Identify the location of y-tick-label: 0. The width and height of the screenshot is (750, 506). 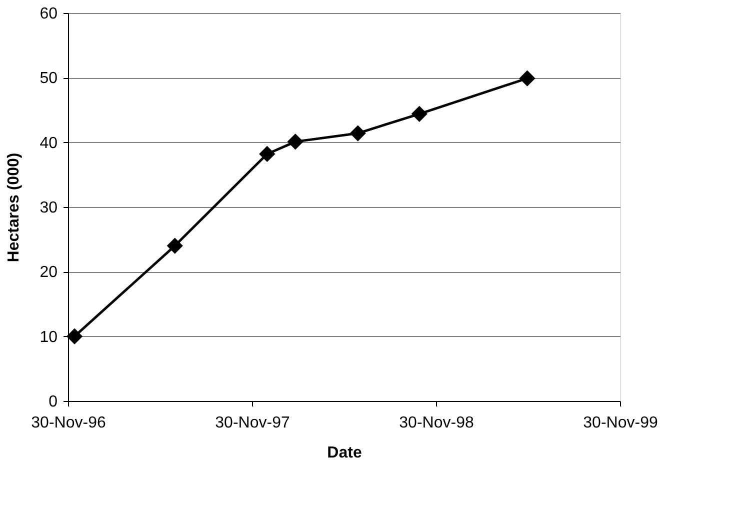
(53, 402).